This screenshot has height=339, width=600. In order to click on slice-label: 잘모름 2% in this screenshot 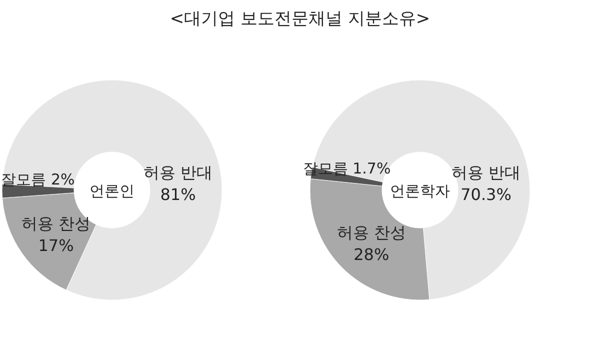, I will do `click(38, 179)`.